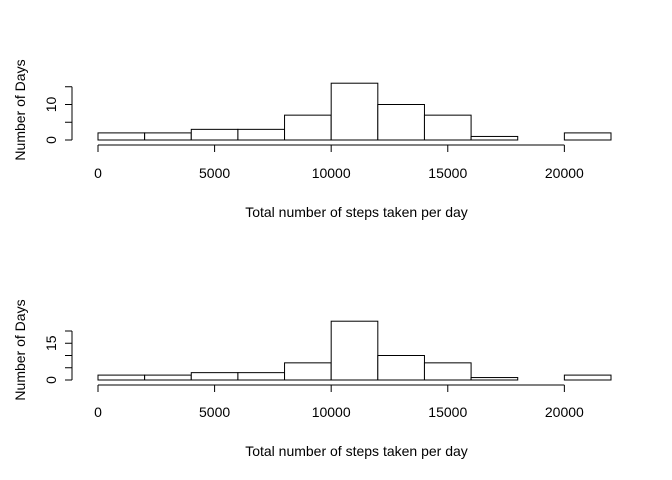 The image size is (672, 480). What do you see at coordinates (98, 173) in the screenshot?
I see `panel-1-x-tick-label-1: 0` at bounding box center [98, 173].